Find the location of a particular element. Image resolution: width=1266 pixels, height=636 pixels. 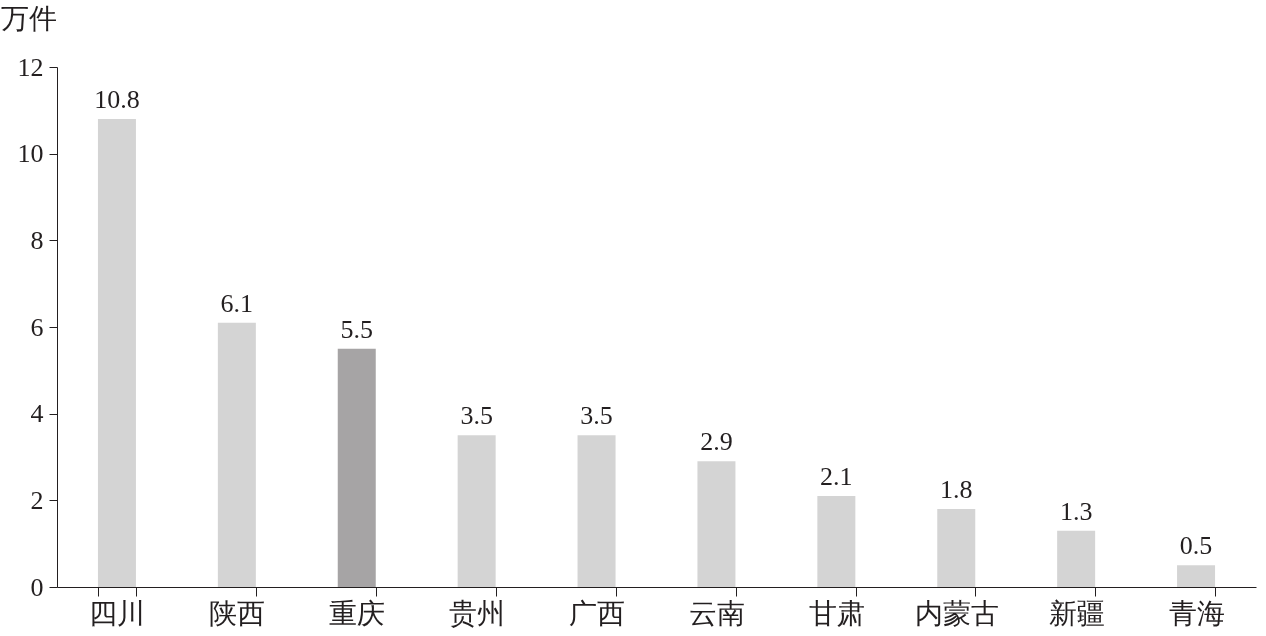

x-tick-label: 甘肃 is located at coordinates (836, 613).